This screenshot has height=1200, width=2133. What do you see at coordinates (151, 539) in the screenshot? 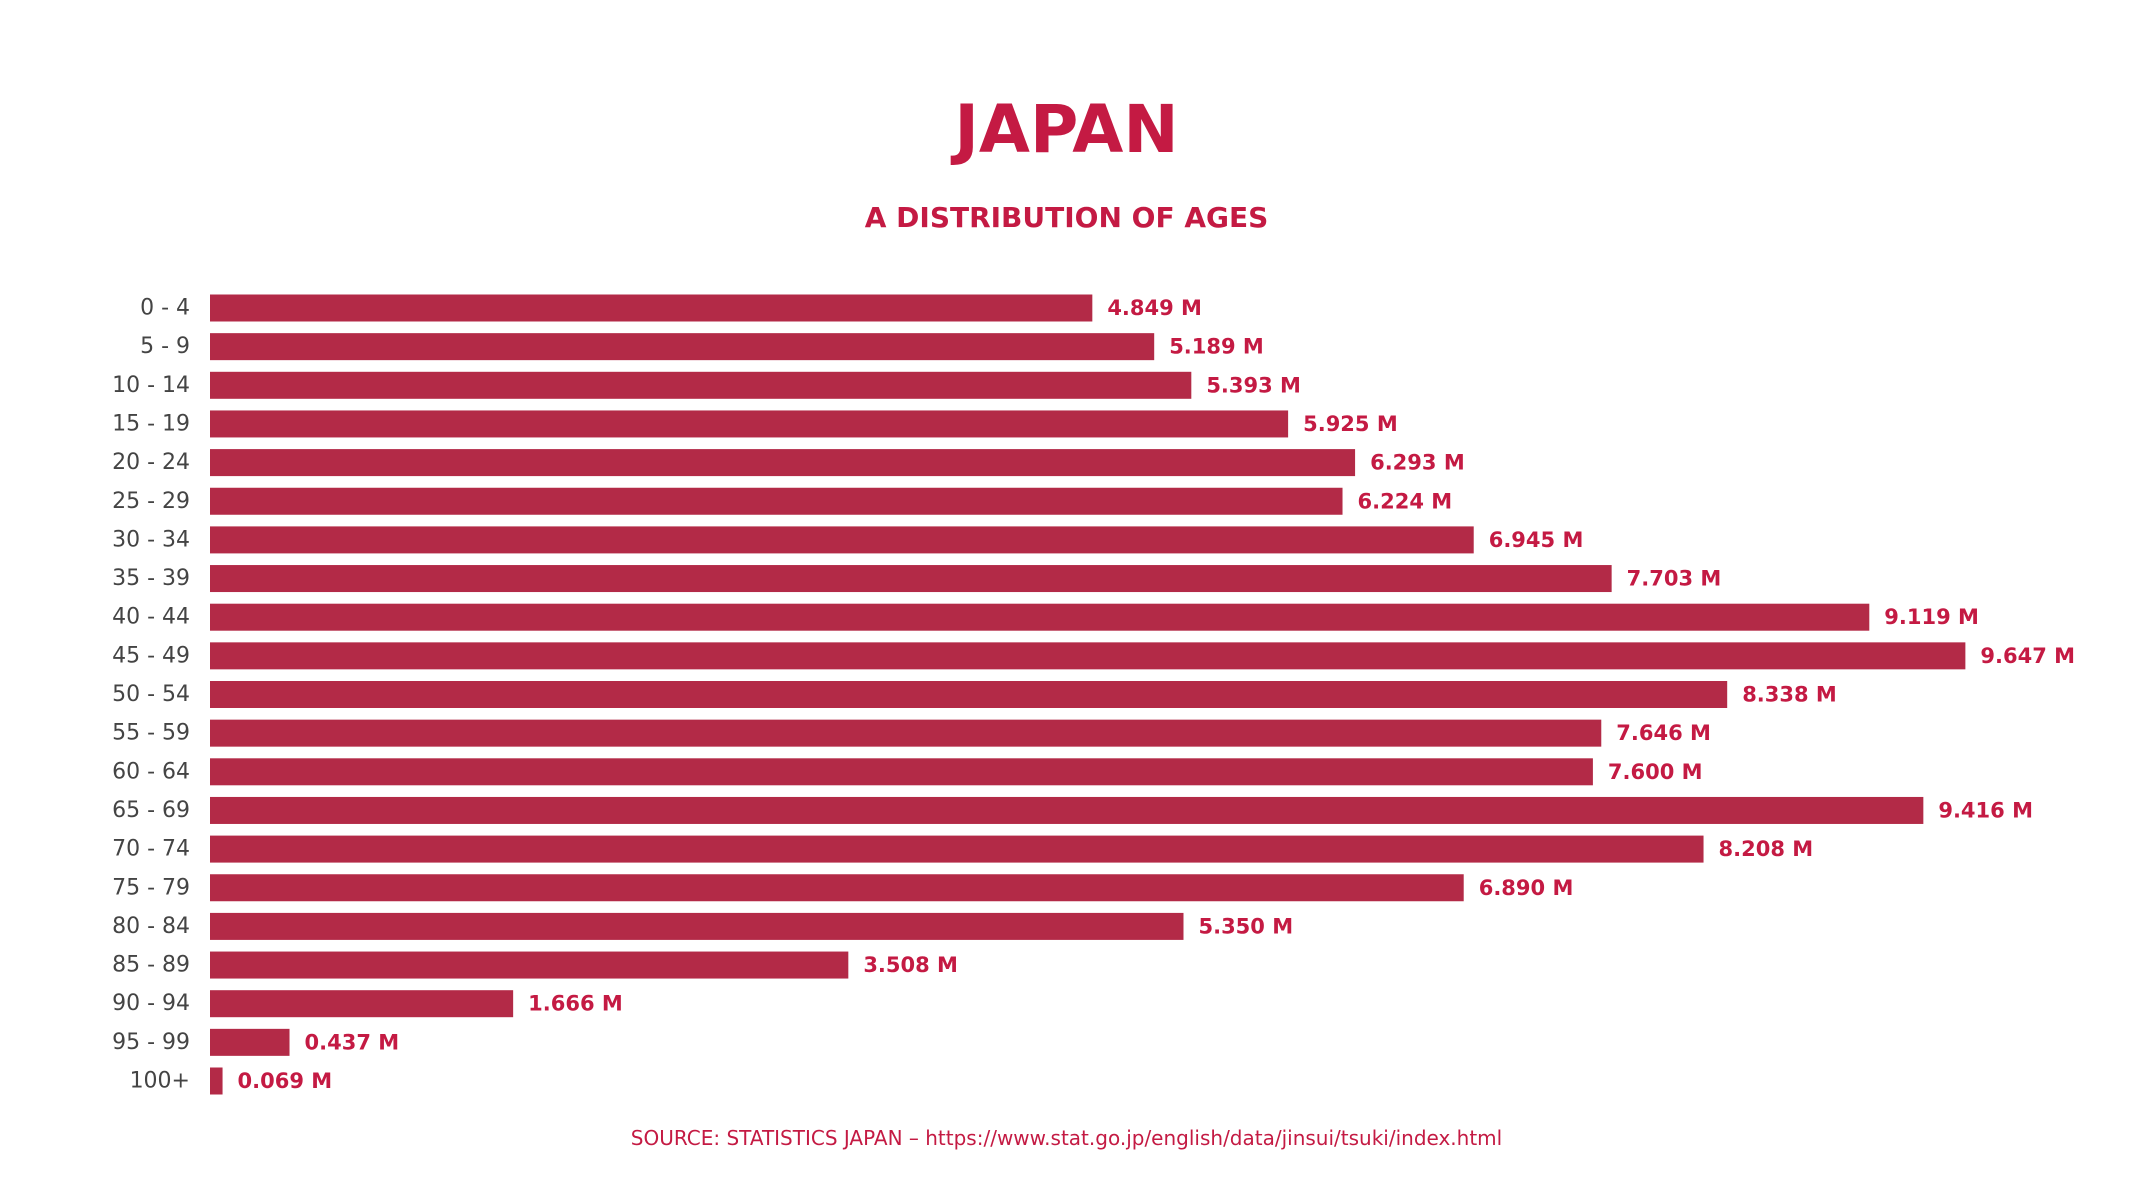
I see `category-label: 30 - 34` at bounding box center [151, 539].